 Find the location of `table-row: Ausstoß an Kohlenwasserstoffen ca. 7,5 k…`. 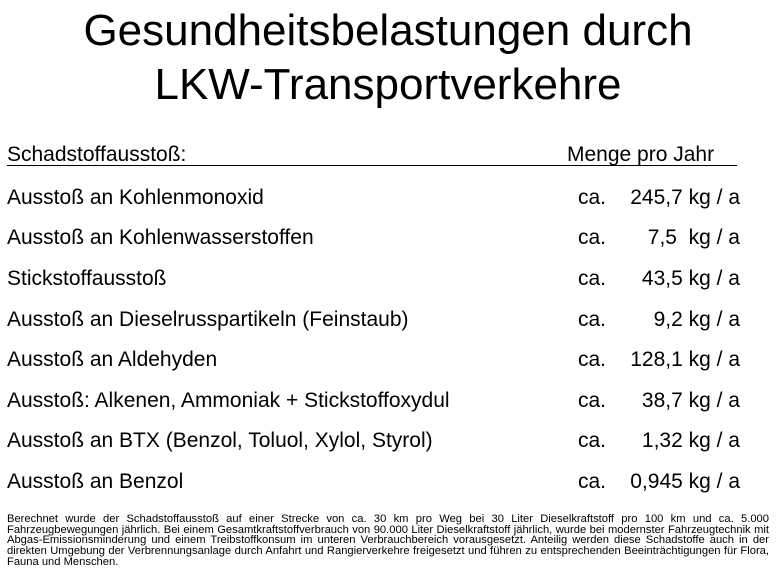

table-row: Ausstoß an Kohlenwasserstoffen ca. 7,5 k… is located at coordinates (388, 238).